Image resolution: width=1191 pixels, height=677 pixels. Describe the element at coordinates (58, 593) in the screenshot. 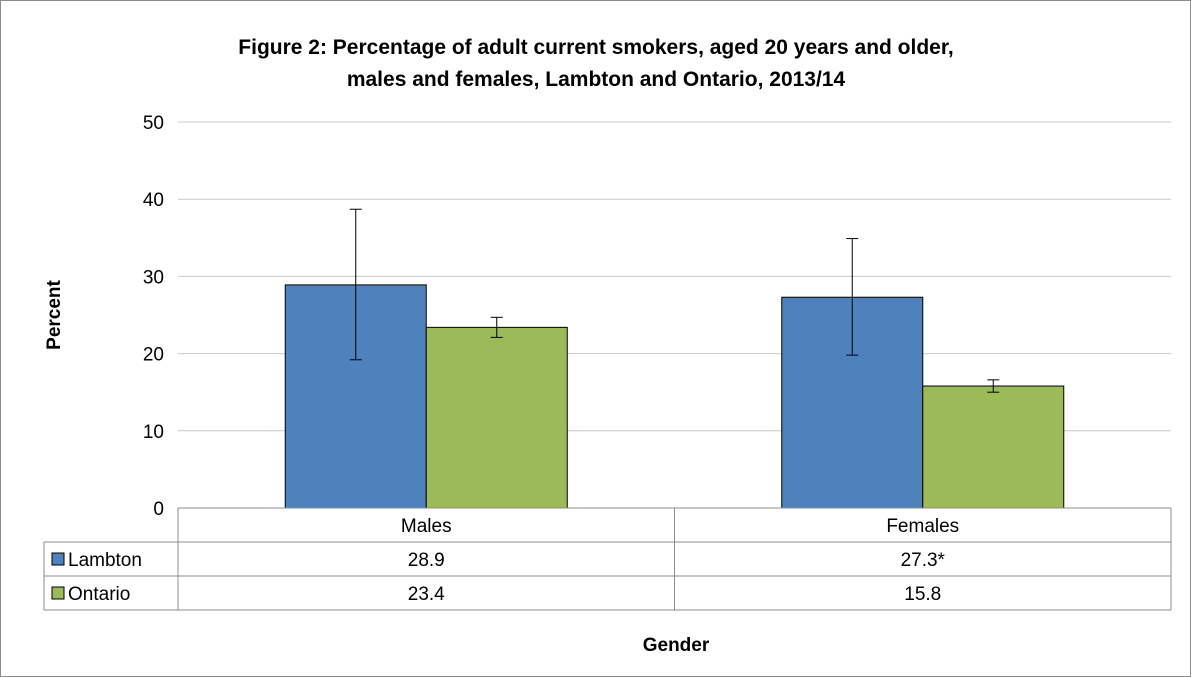

I see `legend-swatch-ontario` at that location.